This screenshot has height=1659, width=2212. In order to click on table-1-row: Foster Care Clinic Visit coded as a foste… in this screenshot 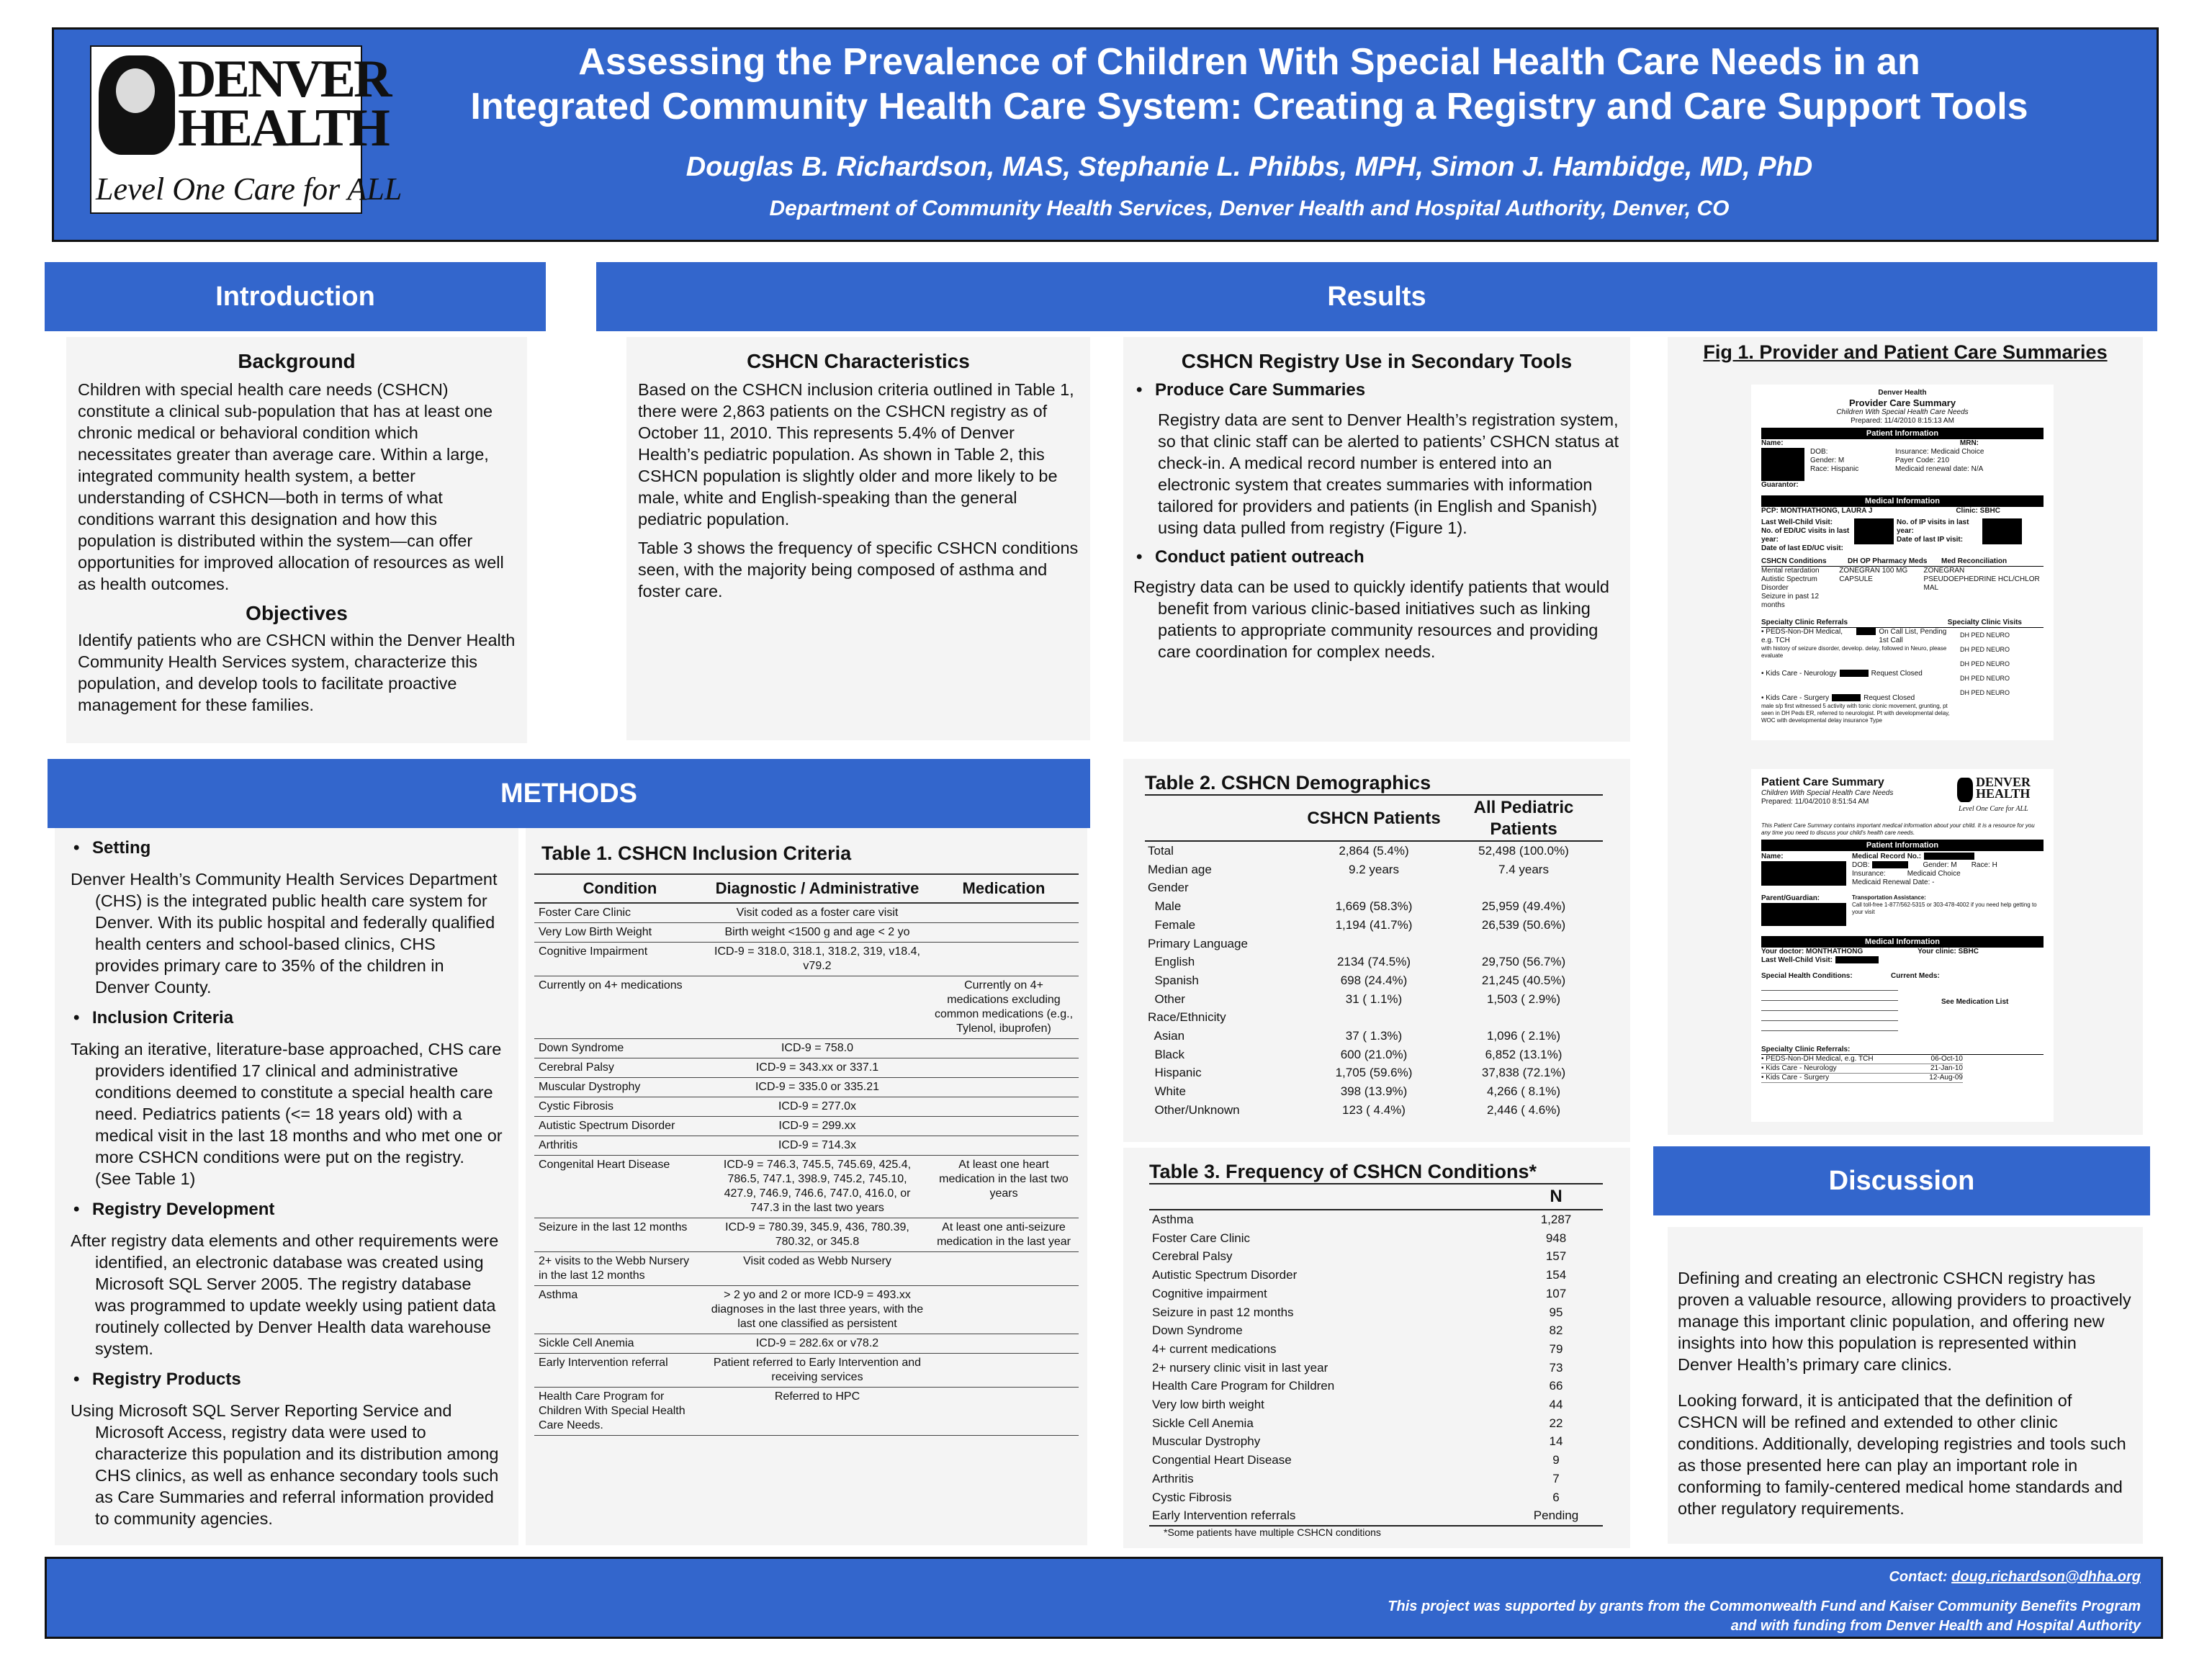, I will do `click(806, 913)`.